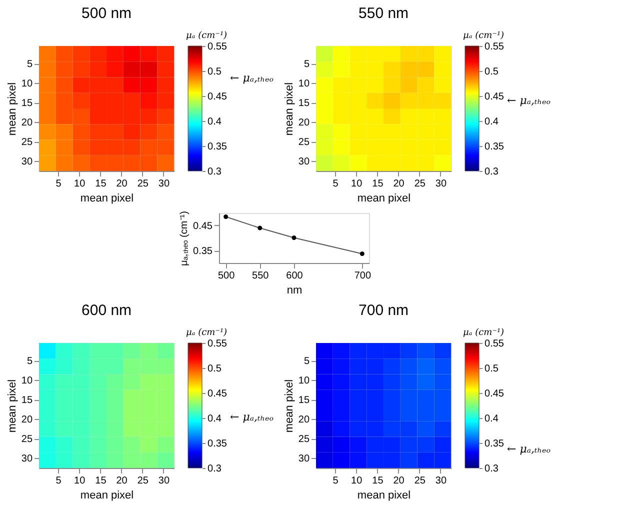  I want to click on x-axis-title: nm, so click(294, 290).